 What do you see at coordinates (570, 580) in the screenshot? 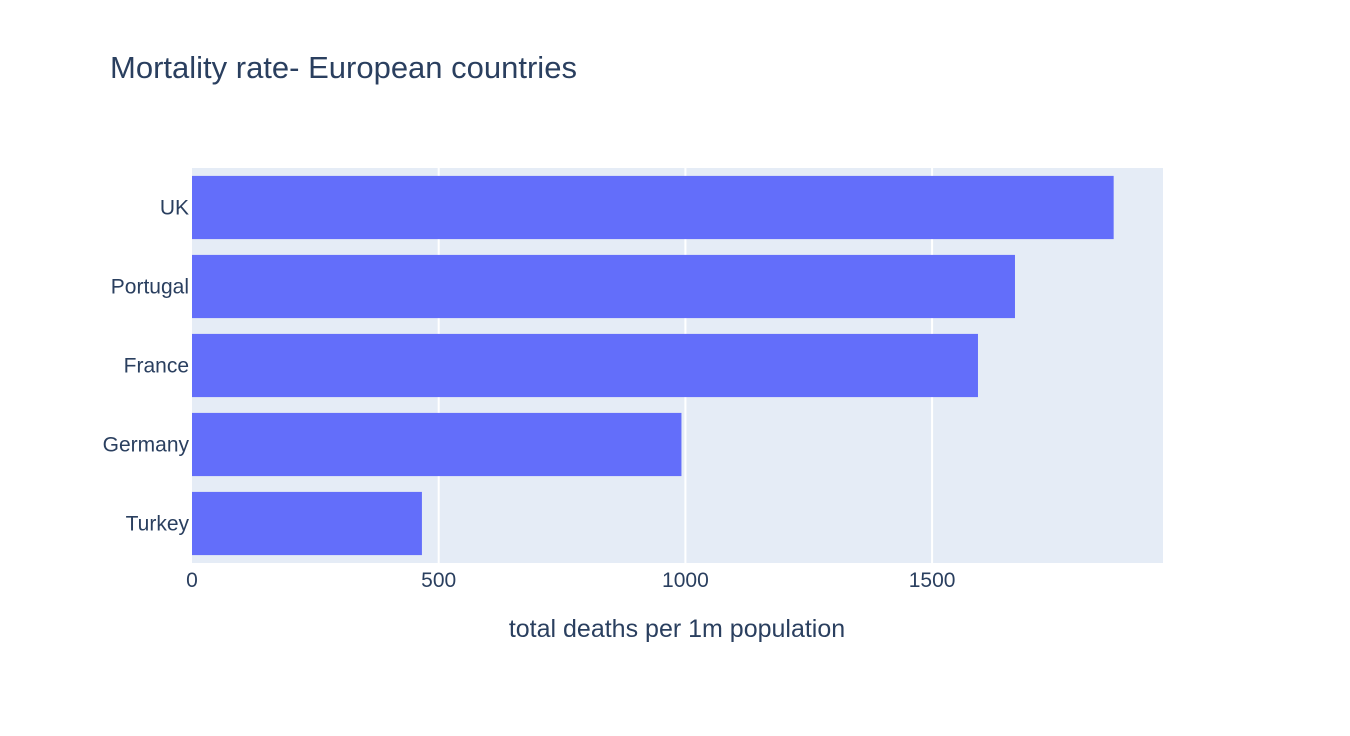
I see `x-axis-tick-labels: 0 500 1000 1500` at bounding box center [570, 580].